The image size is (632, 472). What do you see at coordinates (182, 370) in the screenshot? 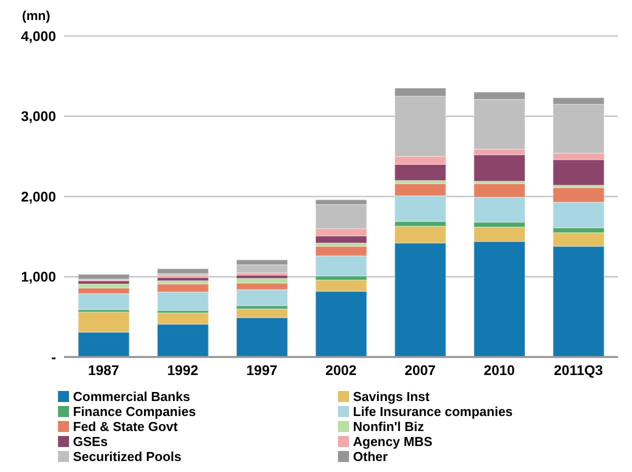
I see `x-tick-label: 1992` at bounding box center [182, 370].